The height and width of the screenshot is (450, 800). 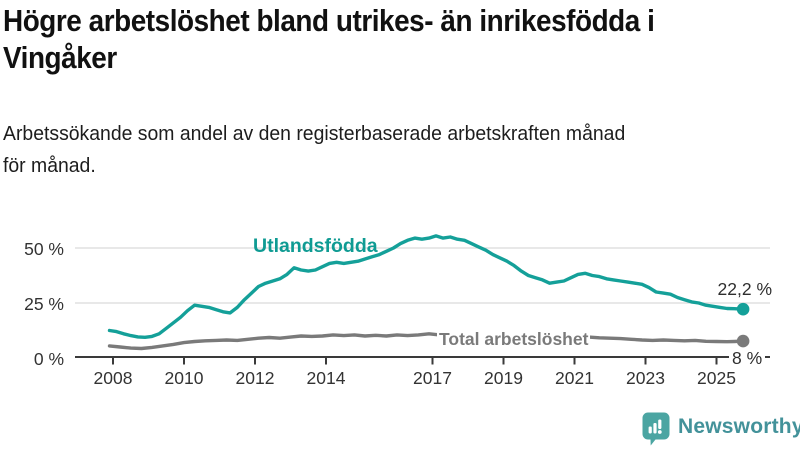 What do you see at coordinates (255, 378) in the screenshot?
I see `x-tick-label-2012: 2012` at bounding box center [255, 378].